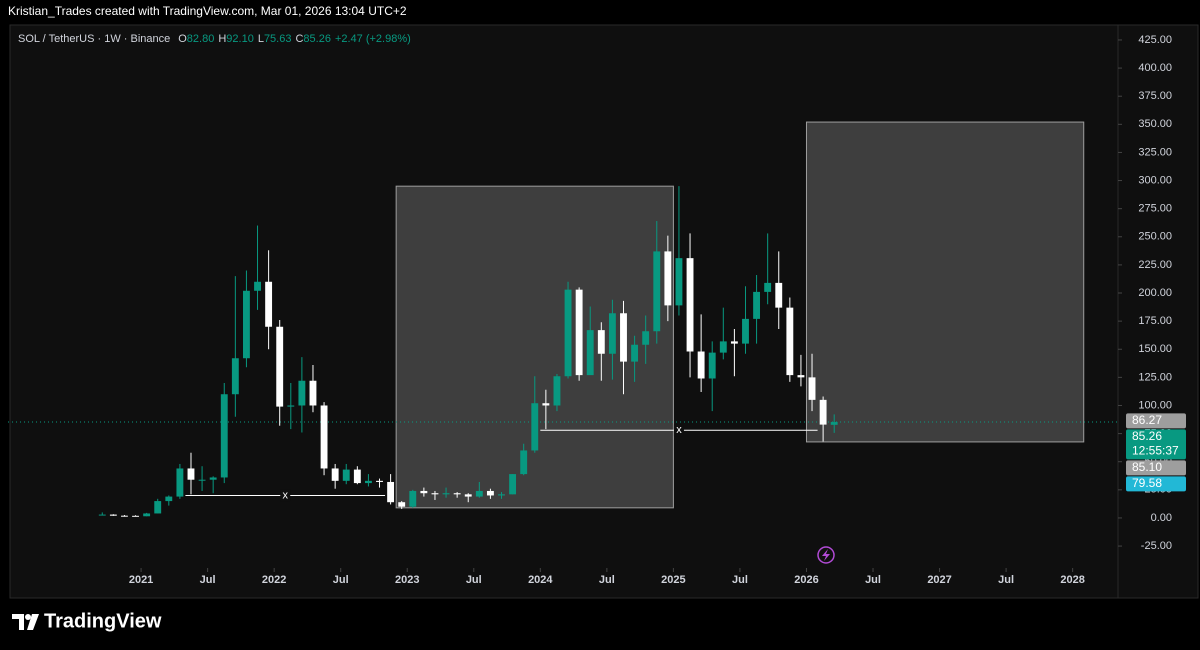  What do you see at coordinates (1155, 40) in the screenshot?
I see `y-tick-label: 425.00` at bounding box center [1155, 40].